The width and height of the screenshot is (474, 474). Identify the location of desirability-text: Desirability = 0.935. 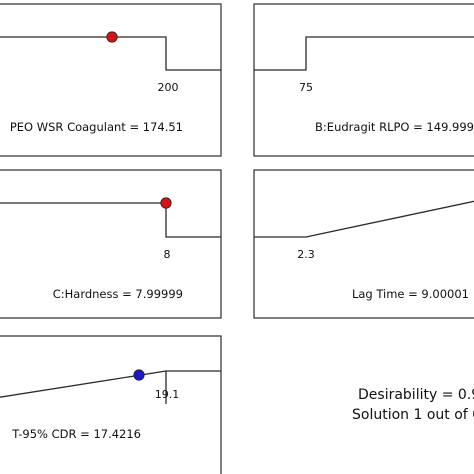
(416, 395).